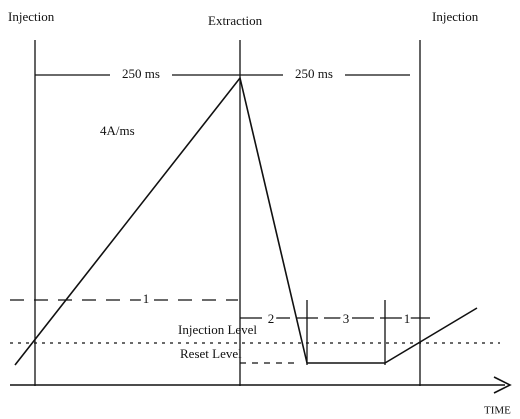 Image resolution: width=520 pixels, height=419 pixels. Describe the element at coordinates (271, 318) in the screenshot. I see `label: 2` at that location.